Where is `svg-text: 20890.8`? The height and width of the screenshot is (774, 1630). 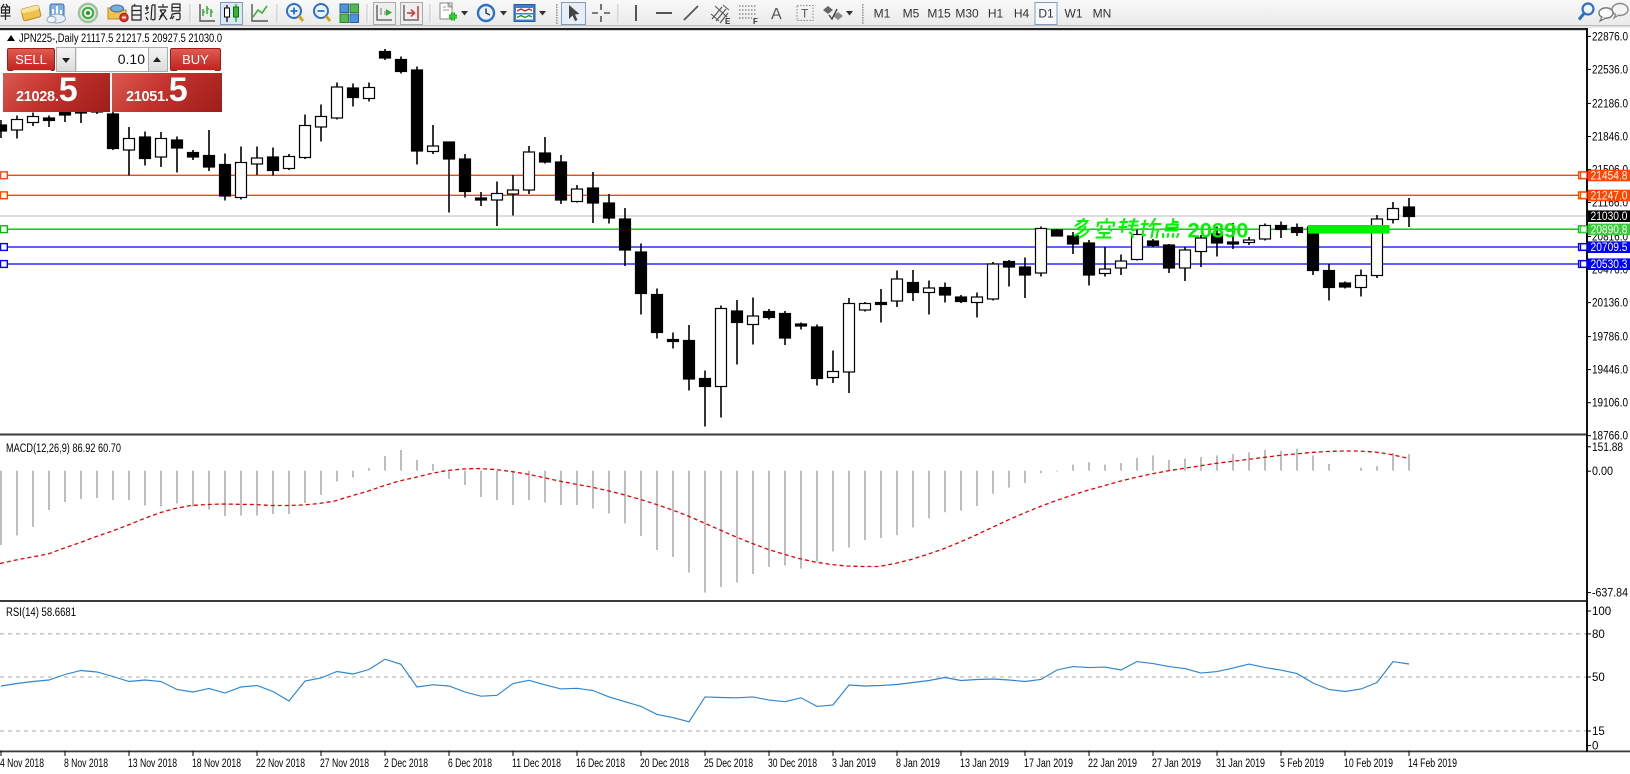
svg-text: 20890.8 is located at coordinates (1609, 230).